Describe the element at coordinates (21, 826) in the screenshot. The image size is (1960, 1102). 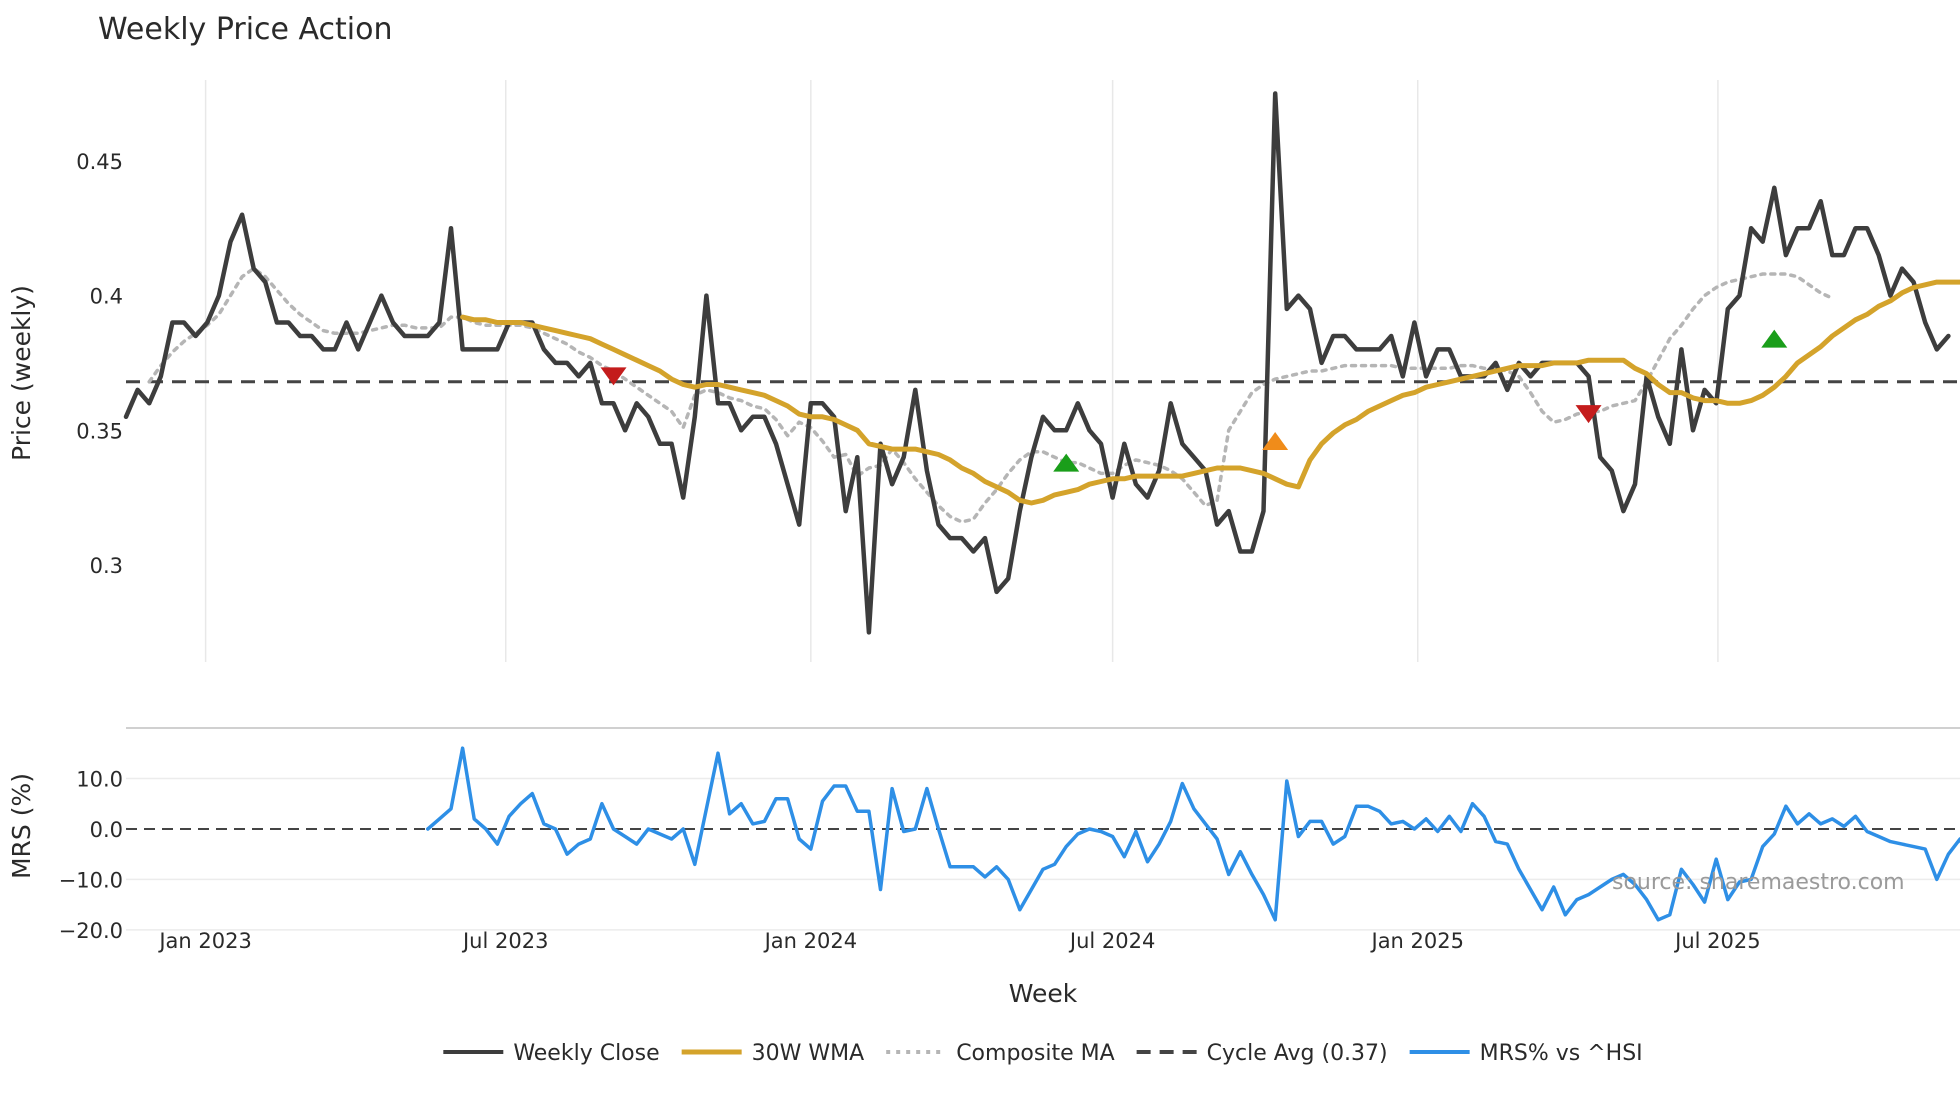
I see `mrs-y-axis-title: MRS (%)` at that location.